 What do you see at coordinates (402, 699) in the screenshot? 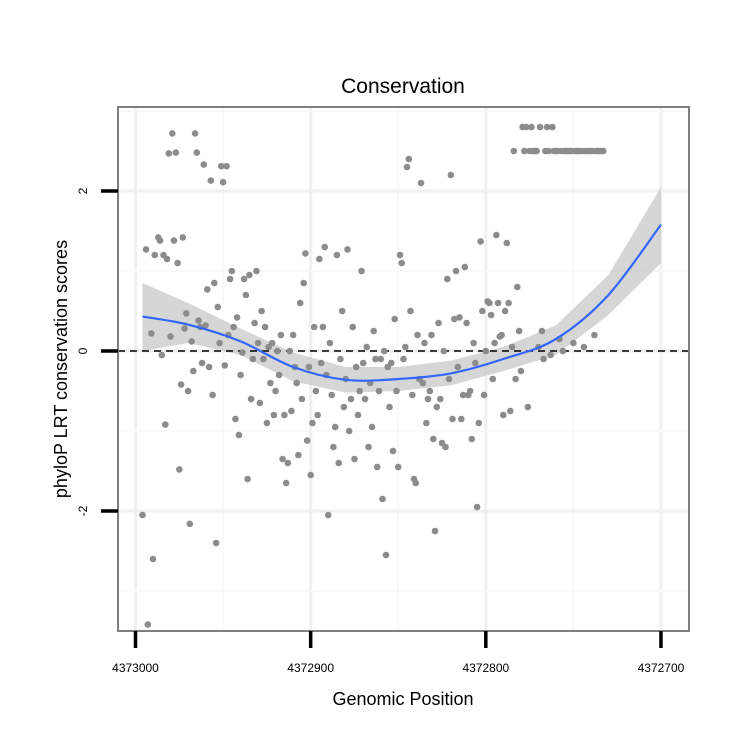
I see `x-axis-title: Genomic Position` at bounding box center [402, 699].